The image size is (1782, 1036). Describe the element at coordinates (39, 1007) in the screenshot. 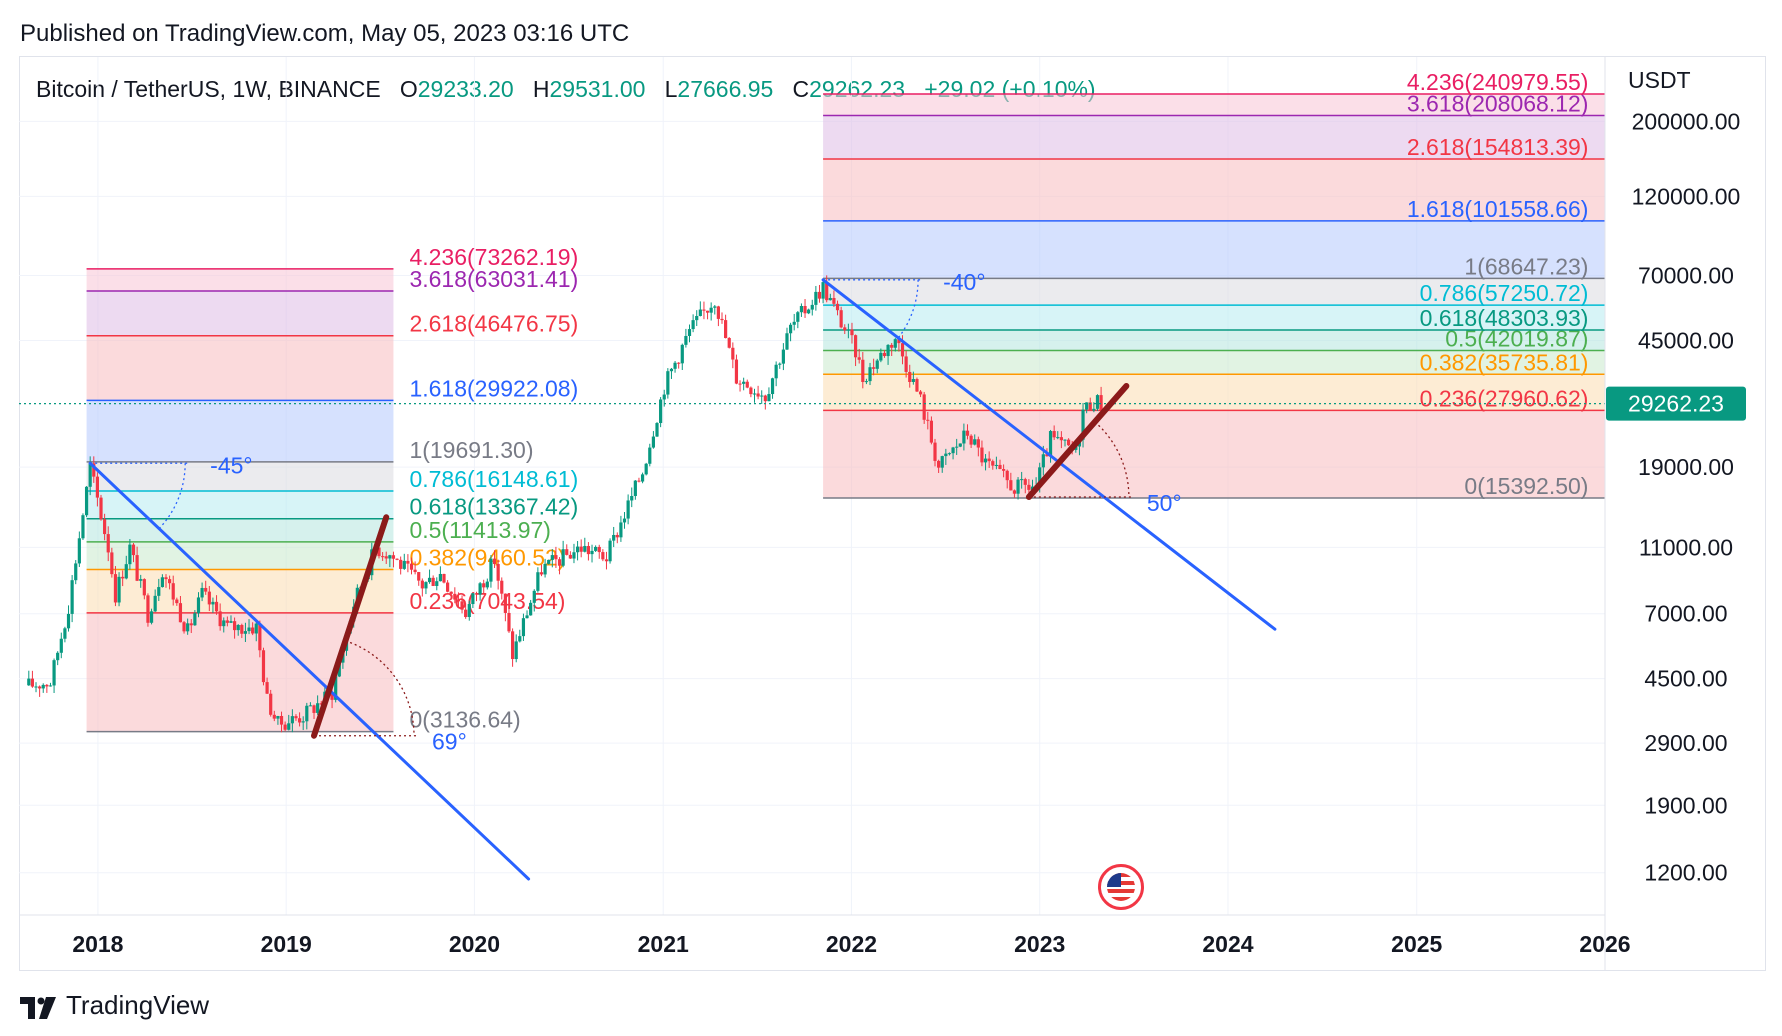

I see `tradingview-logo-icon` at that location.